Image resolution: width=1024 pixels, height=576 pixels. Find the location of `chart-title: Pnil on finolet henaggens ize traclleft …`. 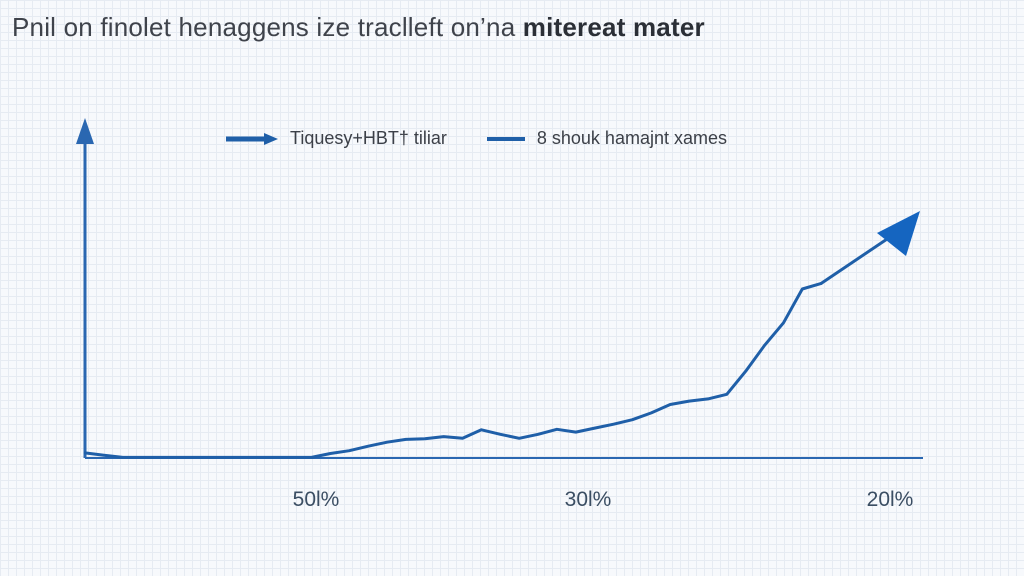

chart-title: Pnil on finolet henaggens ize traclleft … is located at coordinates (358, 27).